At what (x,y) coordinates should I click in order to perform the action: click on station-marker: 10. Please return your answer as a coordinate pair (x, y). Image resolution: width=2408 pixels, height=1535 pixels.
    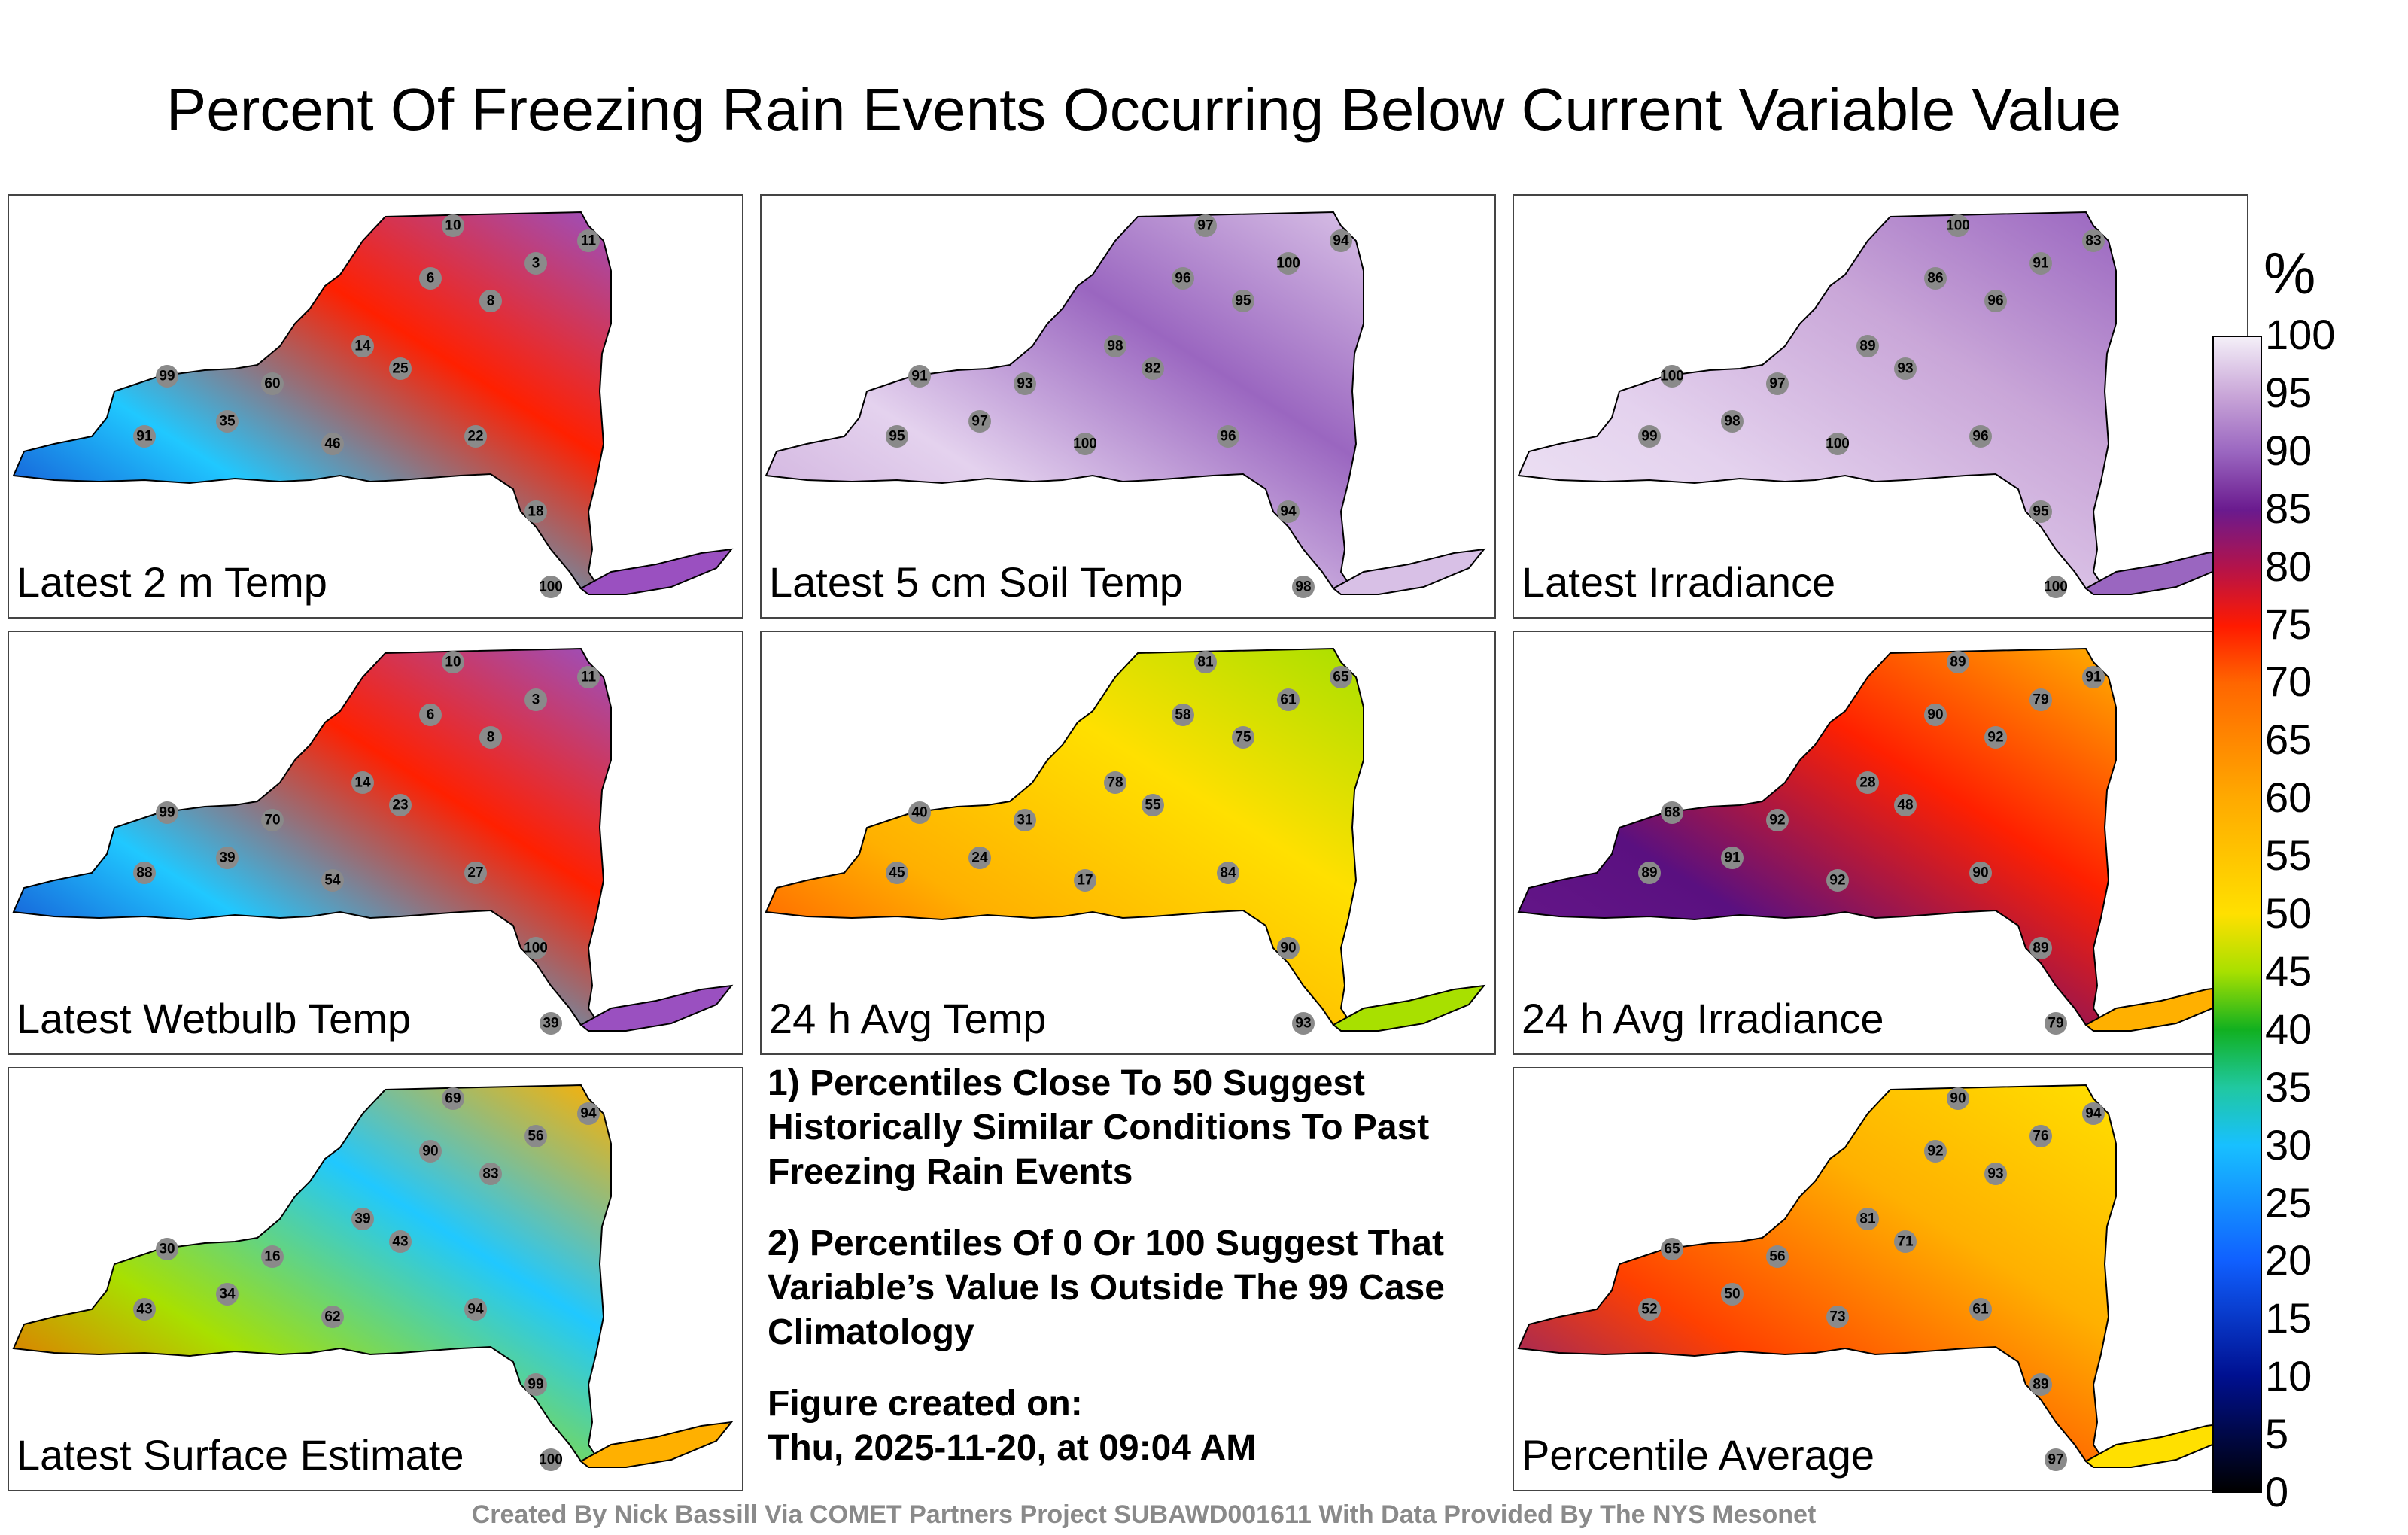
    Looking at the image, I should click on (453, 225).